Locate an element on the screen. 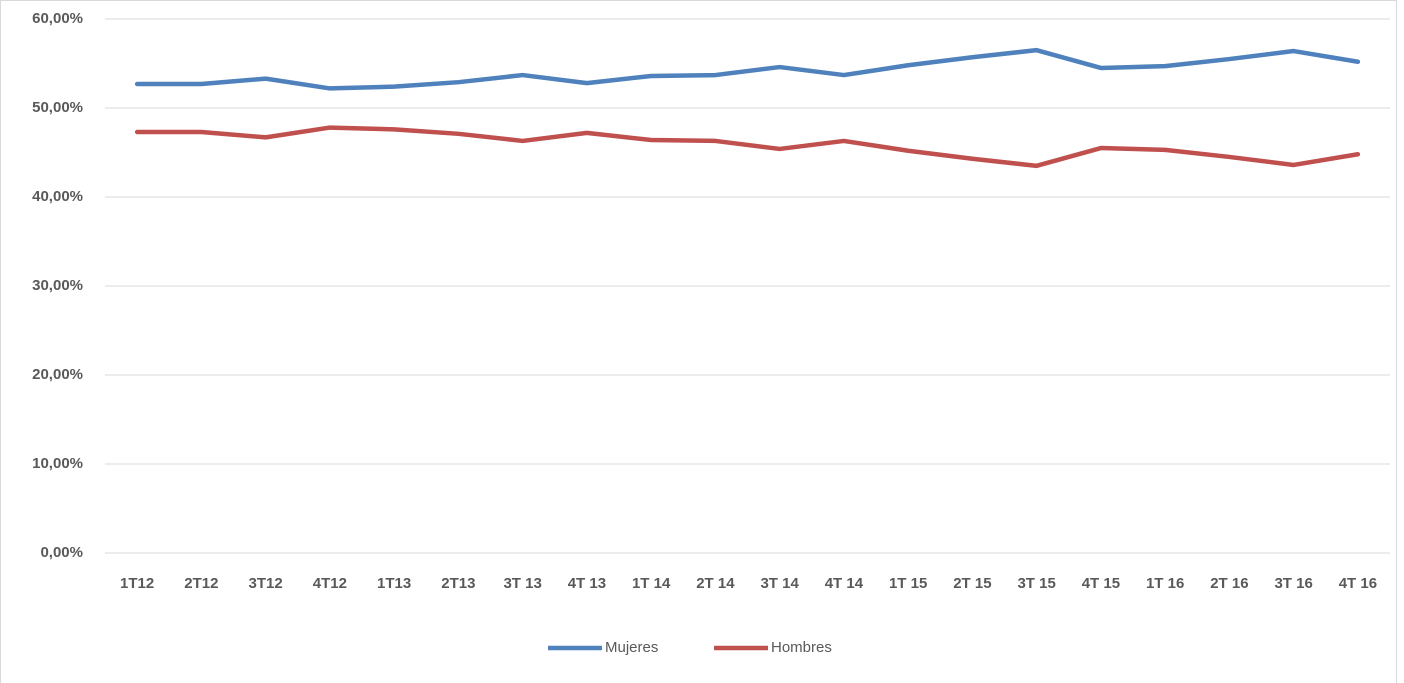  legend-label: Mujeres is located at coordinates (631, 647).